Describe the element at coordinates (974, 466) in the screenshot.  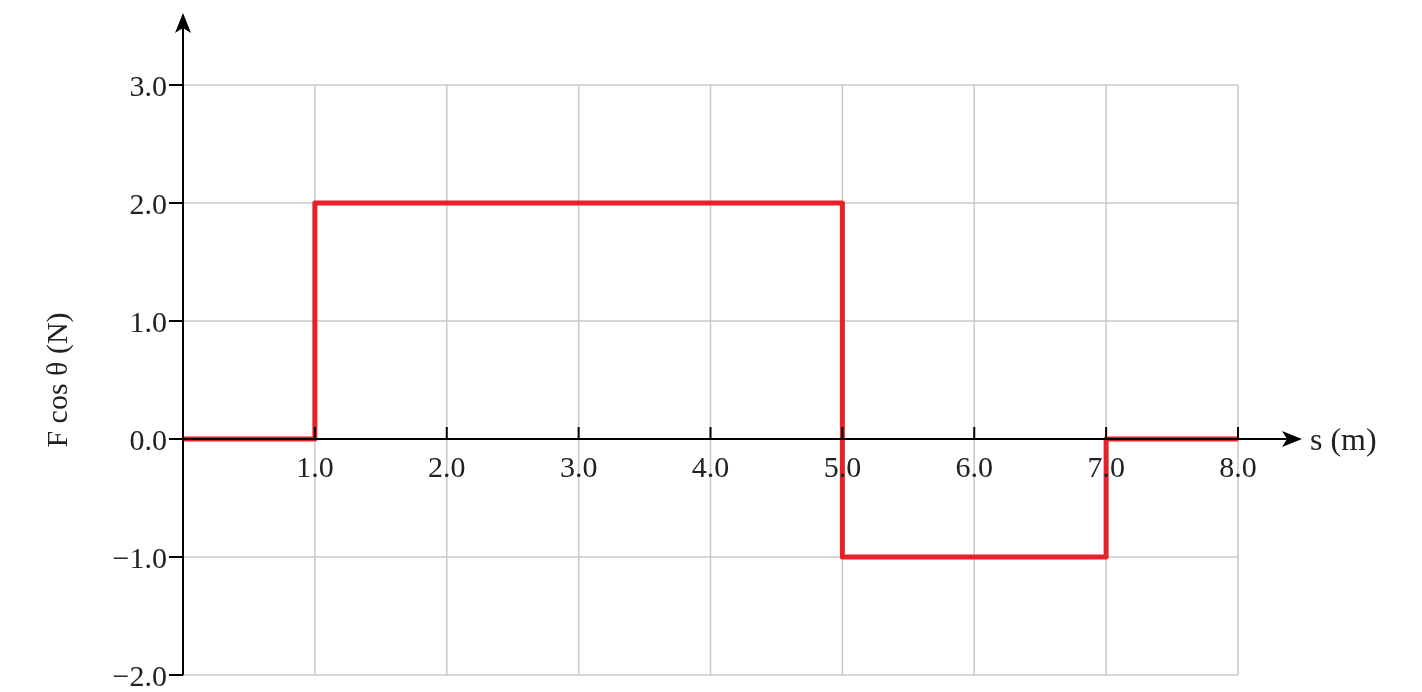
I see `x-tick-label: 6.0` at that location.